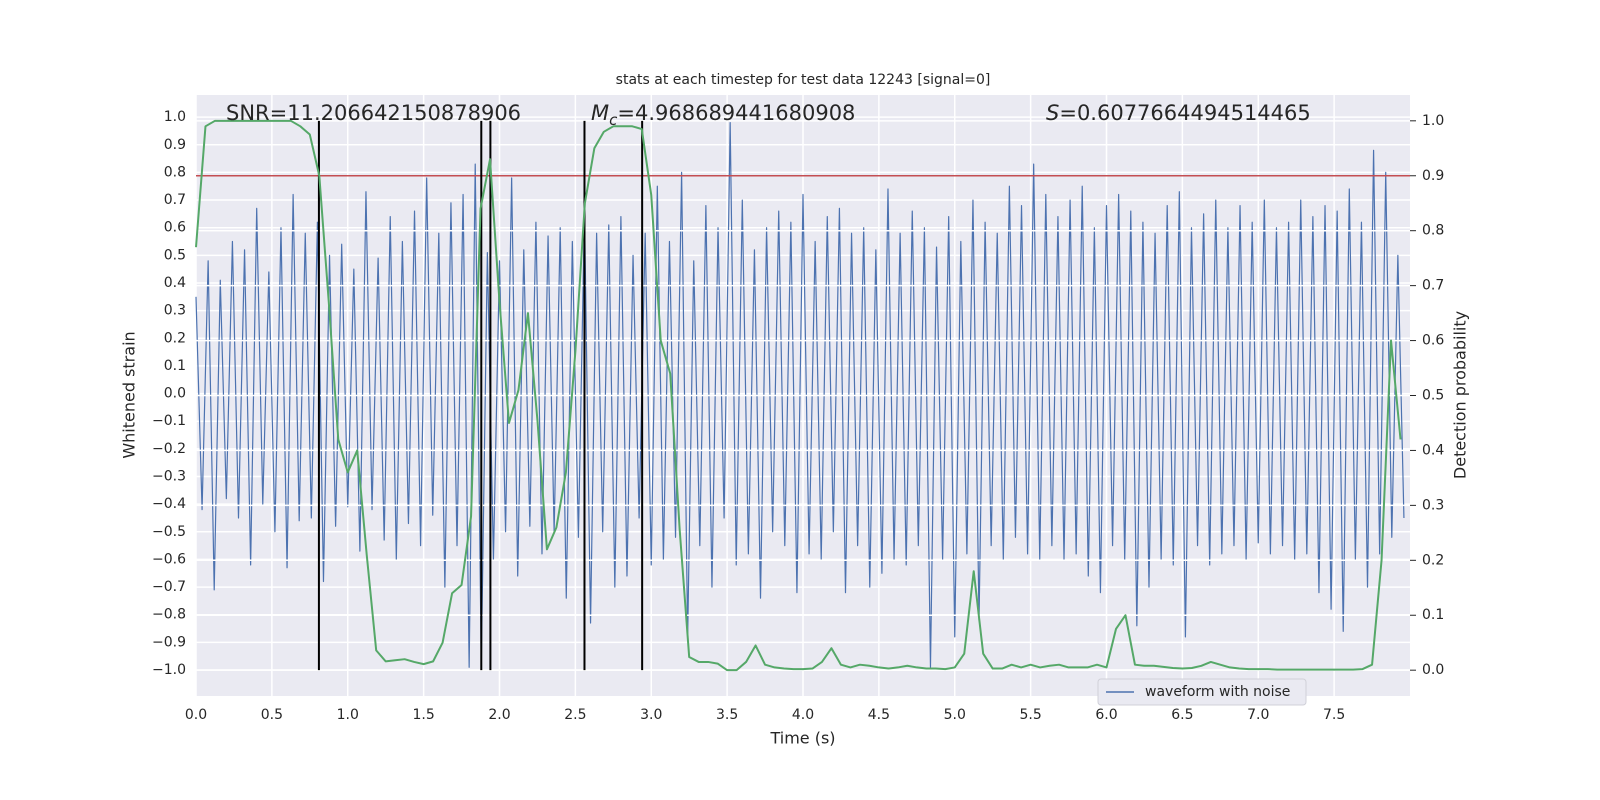 This screenshot has height=800, width=1600. Describe the element at coordinates (803, 715) in the screenshot. I see `x-tick-label: 4.0` at that location.